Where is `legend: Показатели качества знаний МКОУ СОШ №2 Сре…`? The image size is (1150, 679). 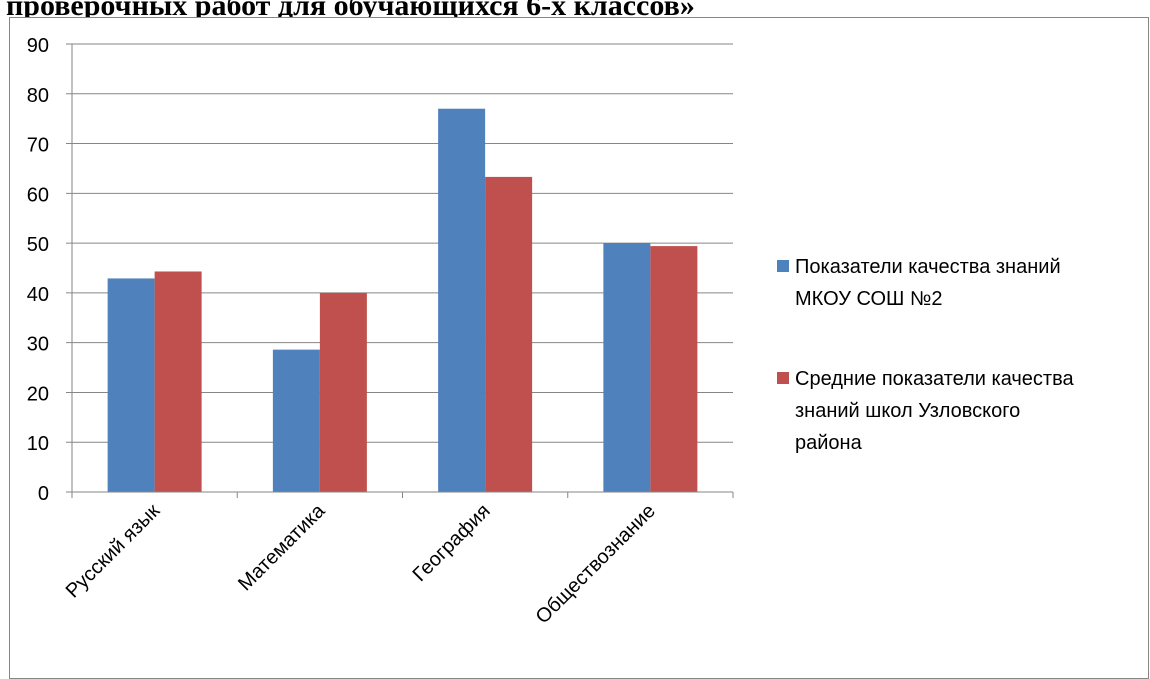 legend: Показатели качества знаний МКОУ СОШ №2 Сре… is located at coordinates (925, 355).